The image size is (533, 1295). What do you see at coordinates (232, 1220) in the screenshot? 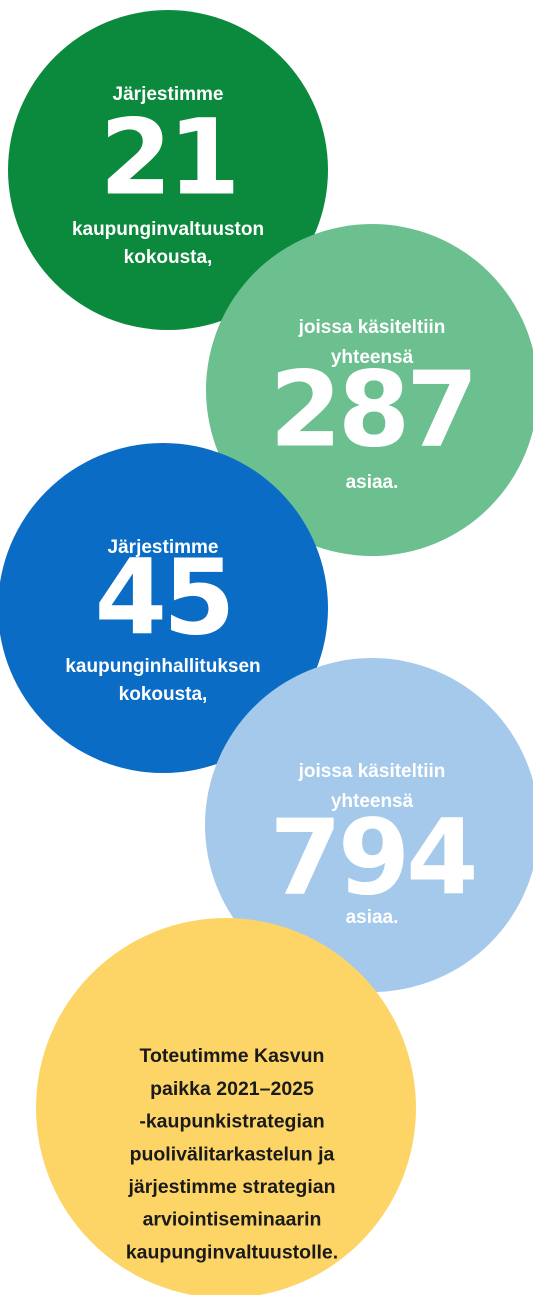
I see `statement-line: arviointiseminaarin` at bounding box center [232, 1220].